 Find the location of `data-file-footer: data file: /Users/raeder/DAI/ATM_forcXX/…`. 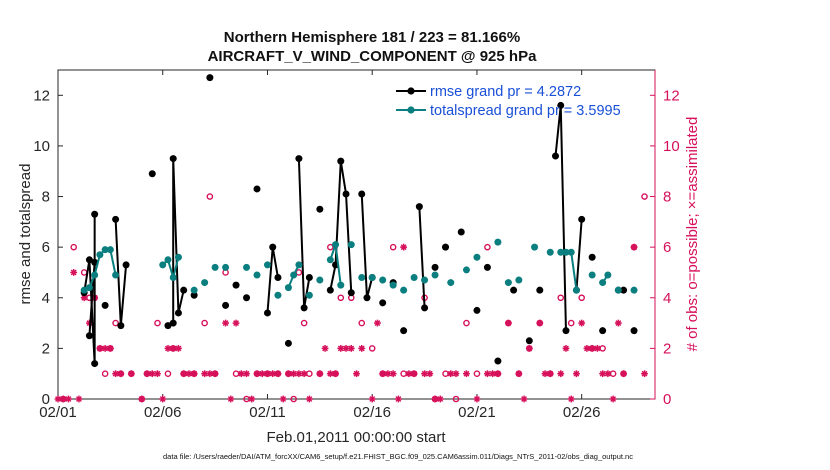

data-file-footer: data file: /Users/raeder/DAI/ATM_forcXX/… is located at coordinates (398, 456).